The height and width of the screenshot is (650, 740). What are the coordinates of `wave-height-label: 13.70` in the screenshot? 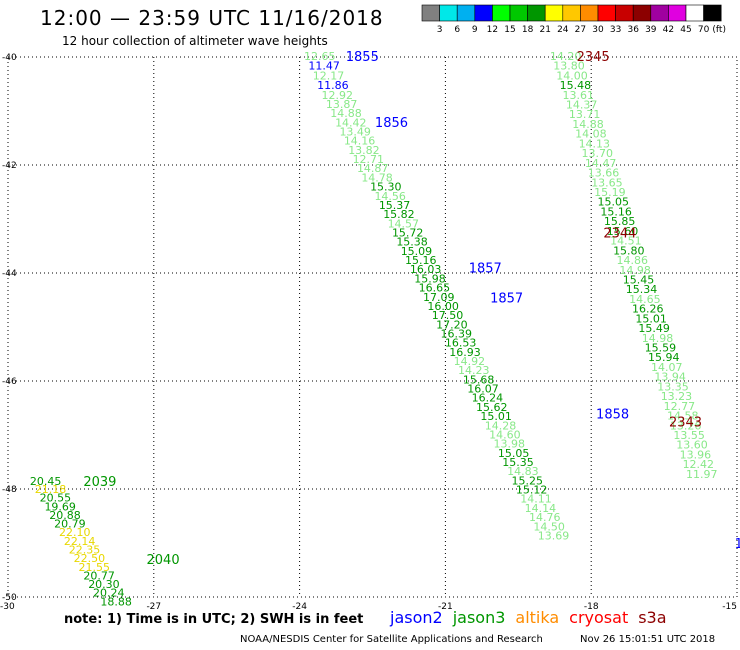 It's located at (597, 153).